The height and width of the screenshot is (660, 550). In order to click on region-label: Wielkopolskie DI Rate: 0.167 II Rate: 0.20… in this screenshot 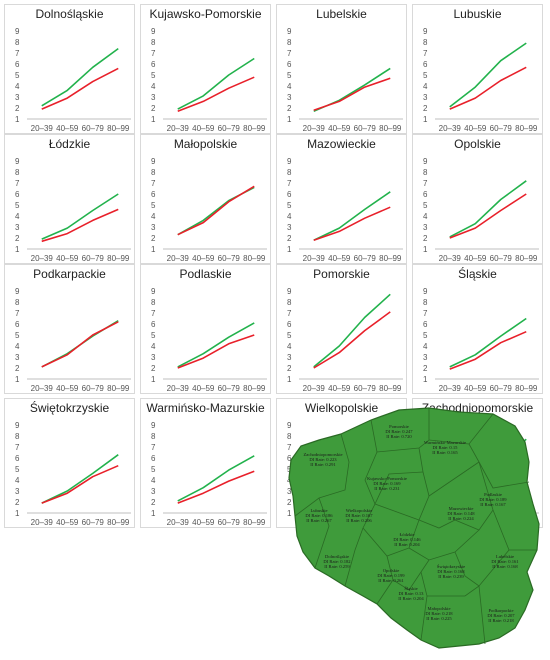, I will do `click(359, 515)`.